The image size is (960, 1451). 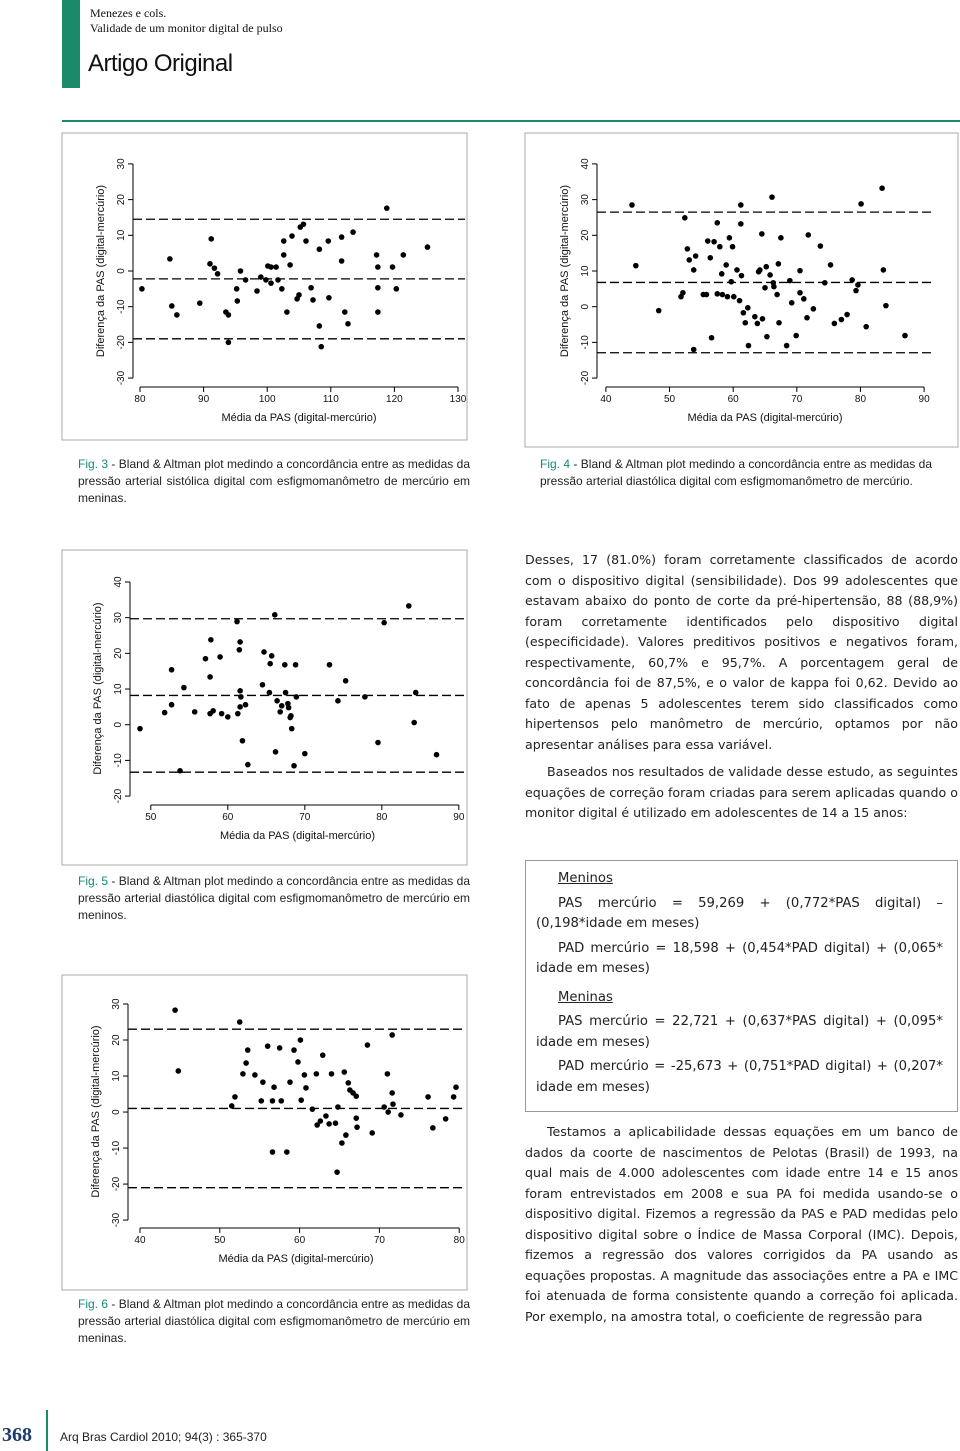 I want to click on x-tick-label: 40, so click(x=606, y=399).